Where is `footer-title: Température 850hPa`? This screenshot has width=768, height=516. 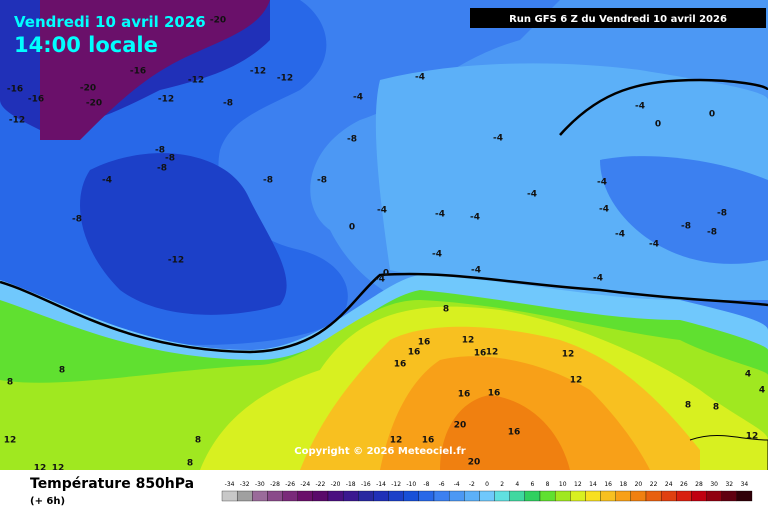 footer-title: Température 850hPa is located at coordinates (112, 484).